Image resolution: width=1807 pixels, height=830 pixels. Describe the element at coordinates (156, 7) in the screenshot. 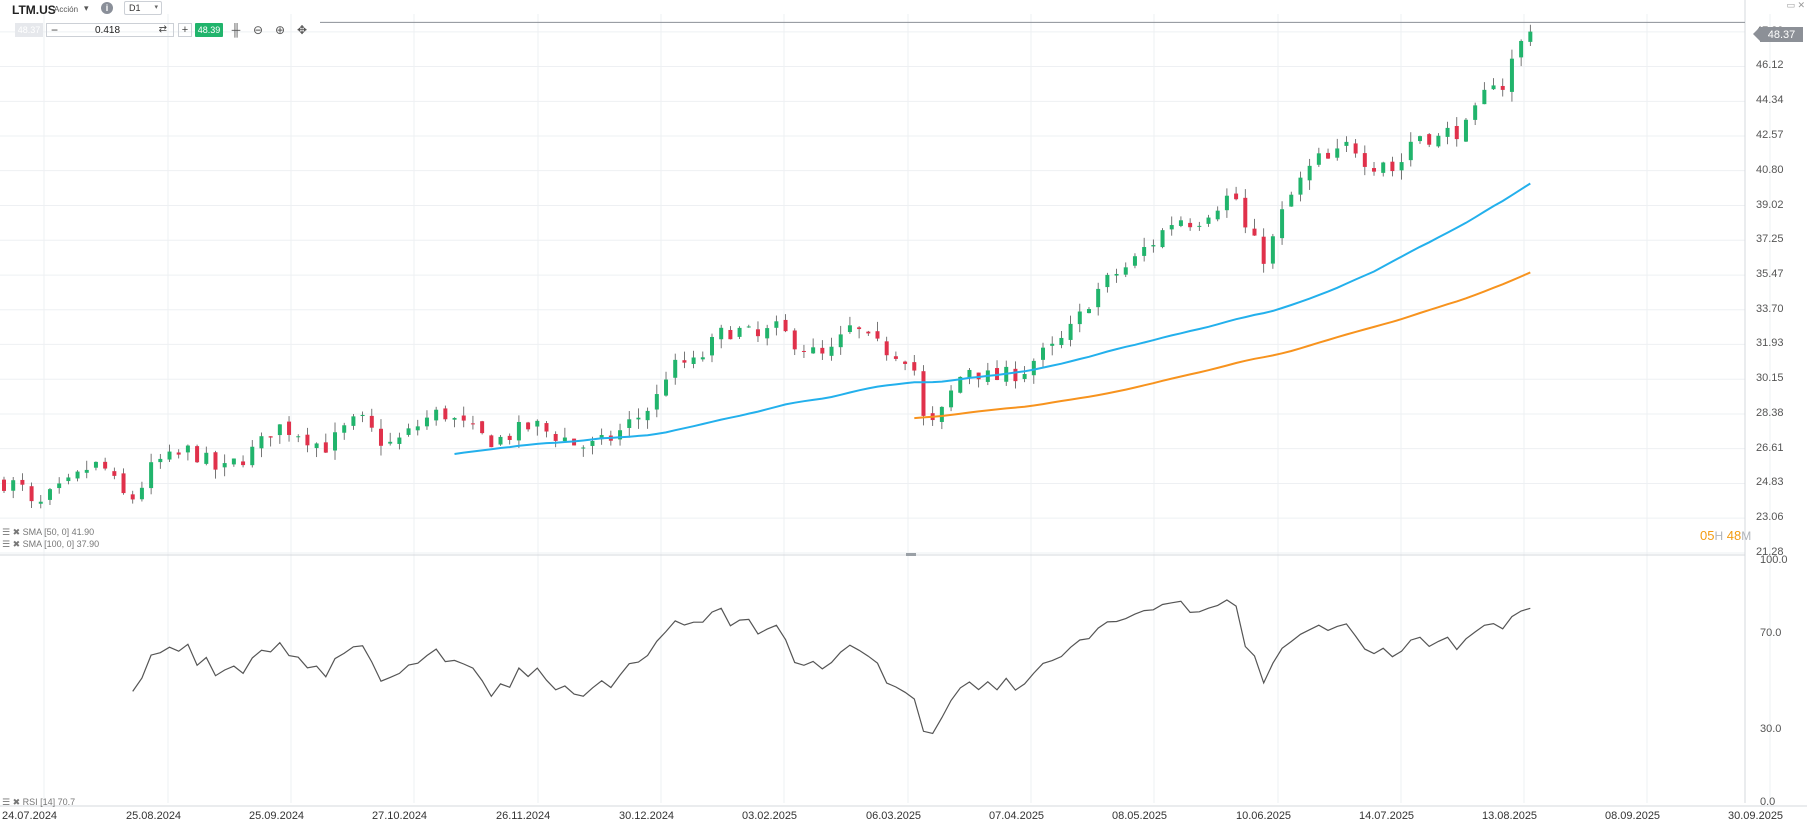

I see `chevron-down-icon: ▾` at that location.